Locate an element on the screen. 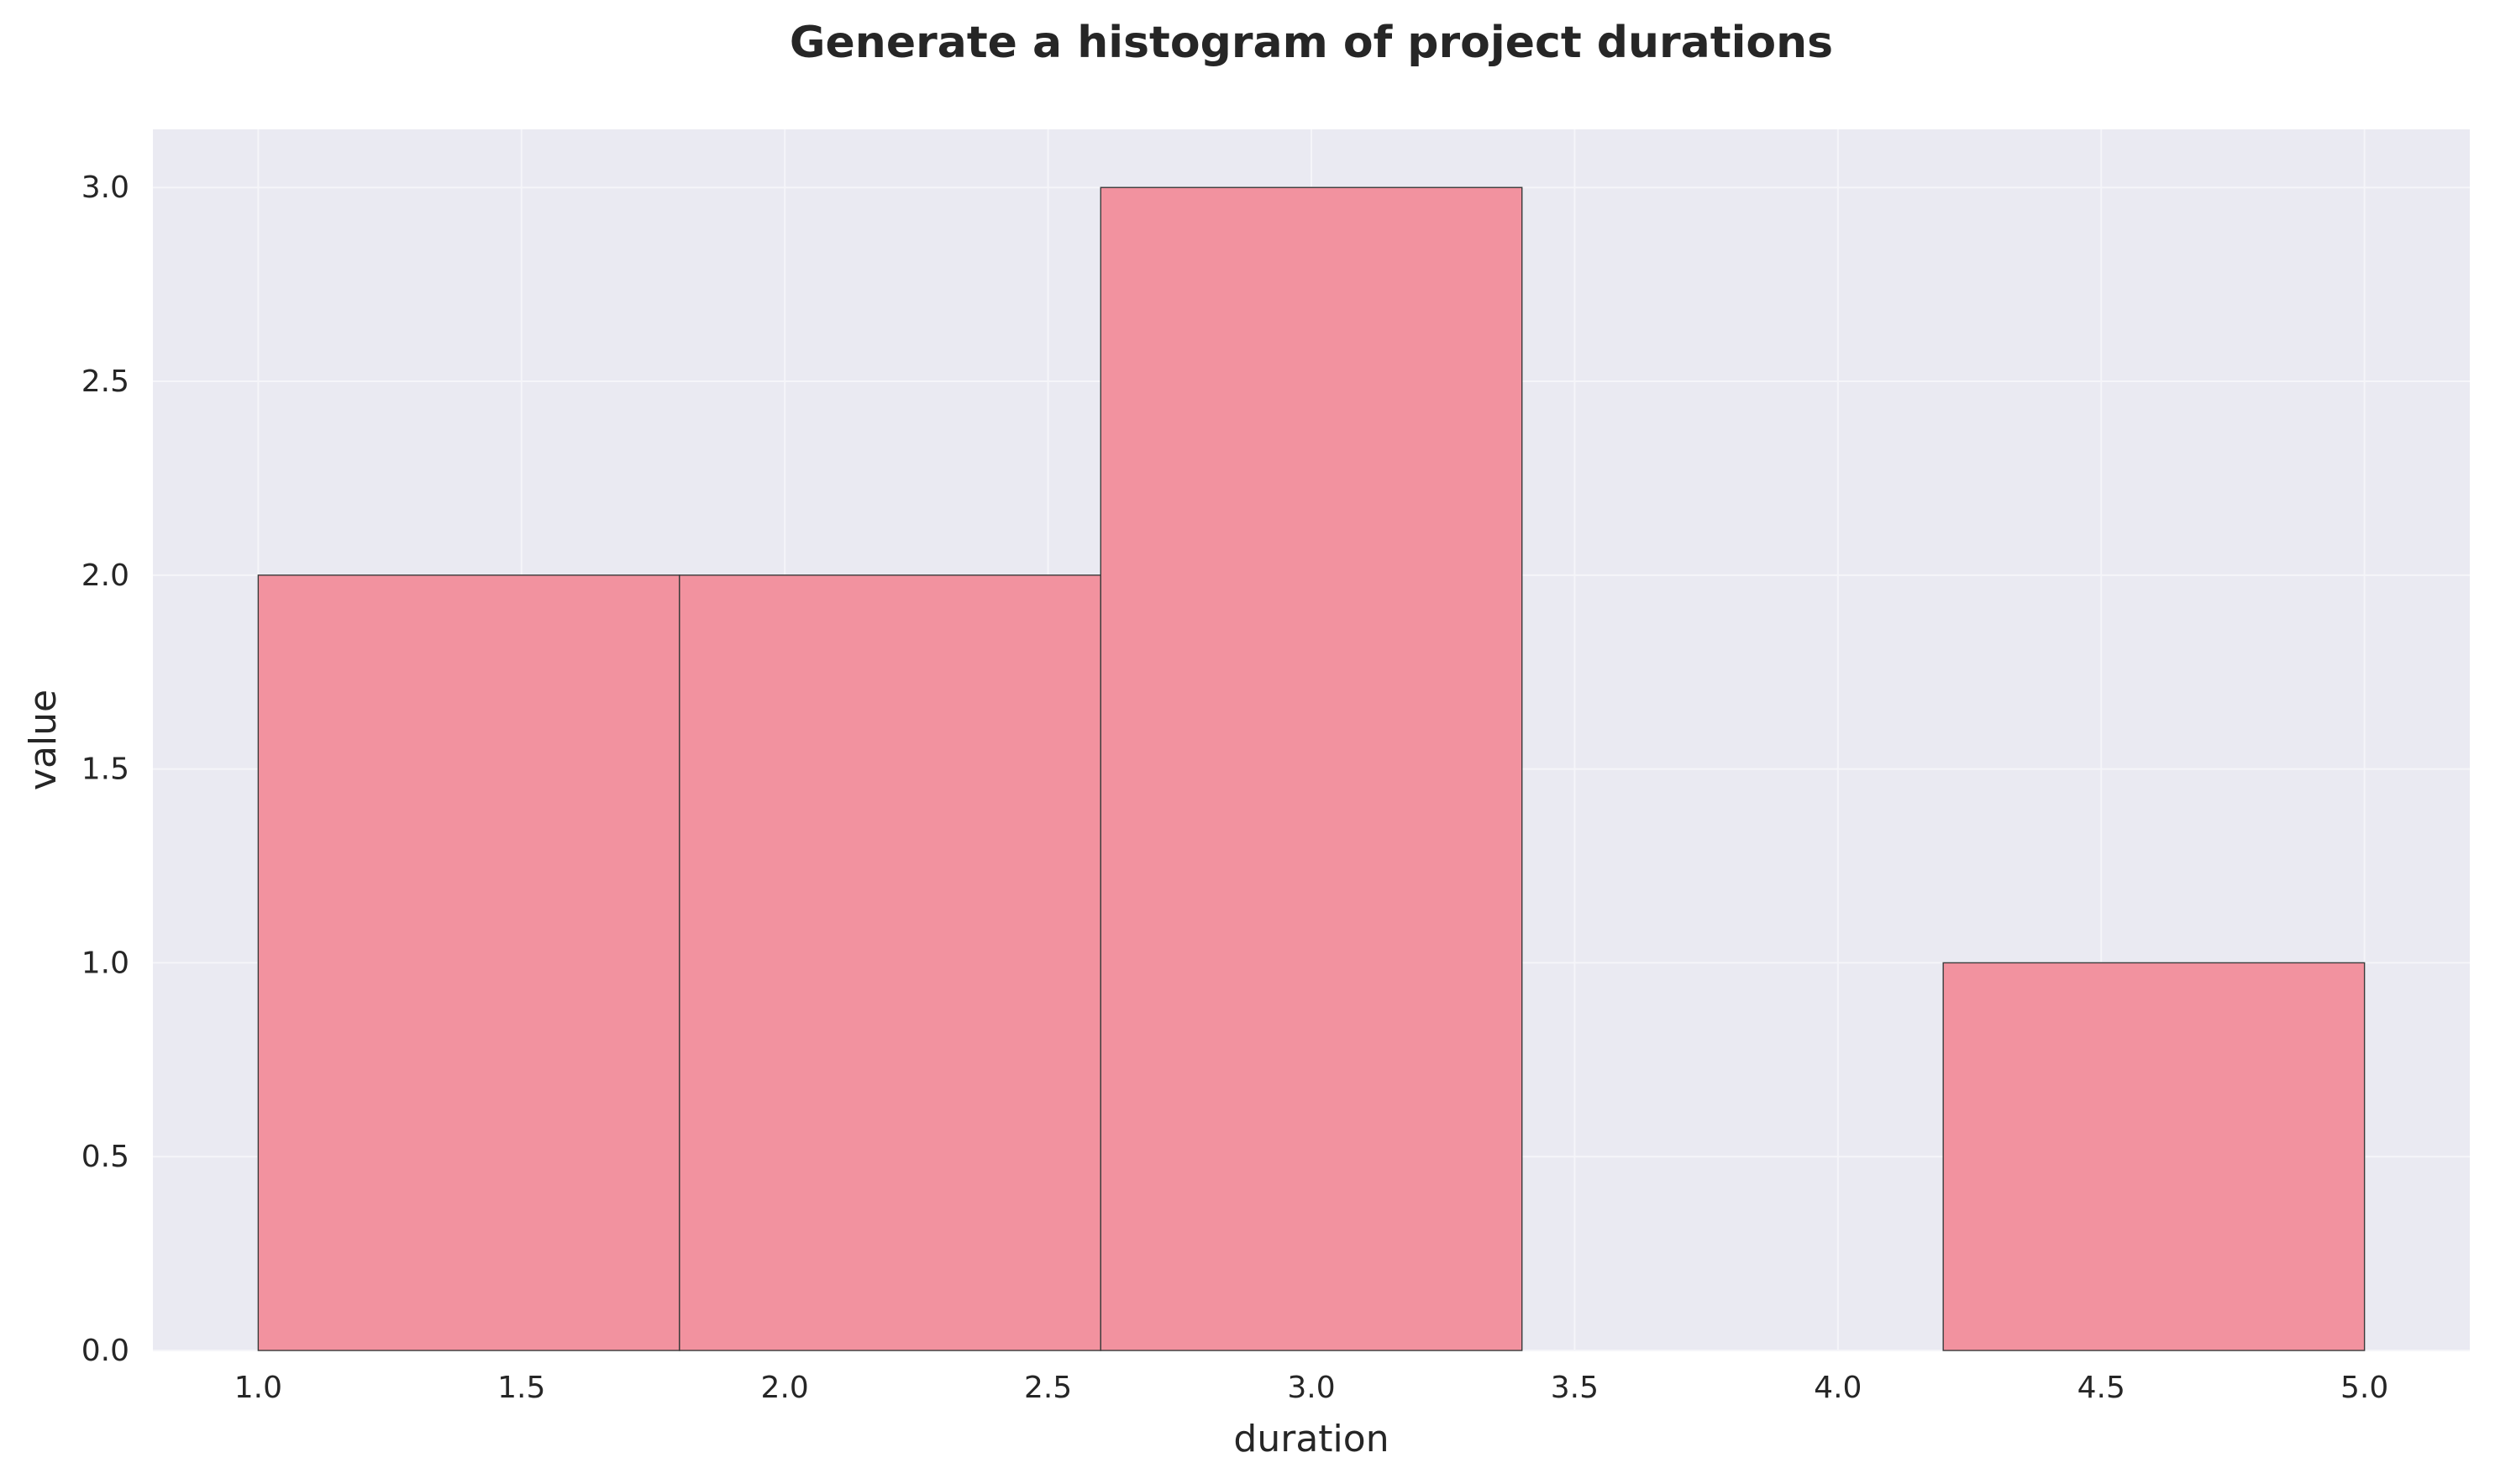 The width and height of the screenshot is (2495, 1484). y-tick-label: 1.5 is located at coordinates (105, 770).